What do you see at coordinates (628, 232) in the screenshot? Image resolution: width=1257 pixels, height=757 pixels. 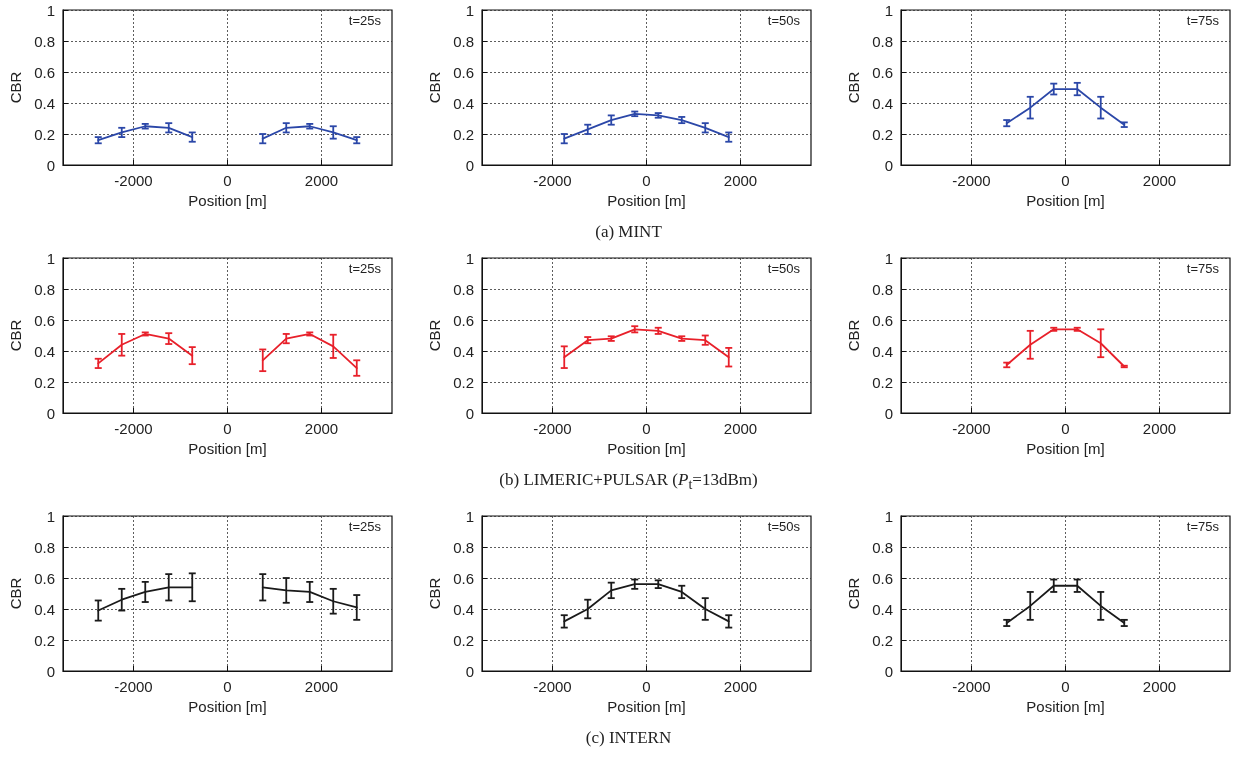 I see `text: (a) MINT` at bounding box center [628, 232].